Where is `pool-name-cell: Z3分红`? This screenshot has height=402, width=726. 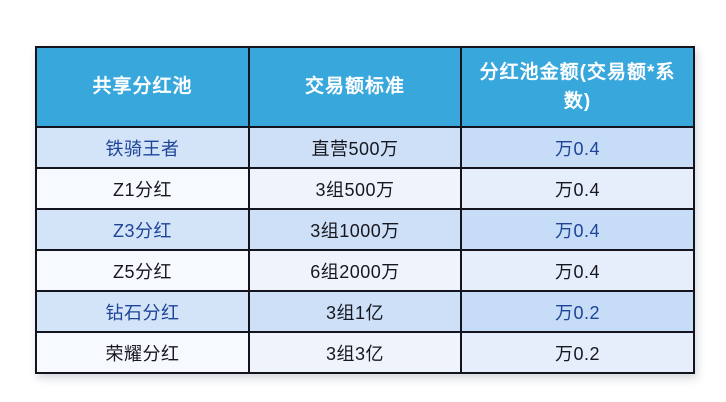 pool-name-cell: Z3分红 is located at coordinates (142, 229).